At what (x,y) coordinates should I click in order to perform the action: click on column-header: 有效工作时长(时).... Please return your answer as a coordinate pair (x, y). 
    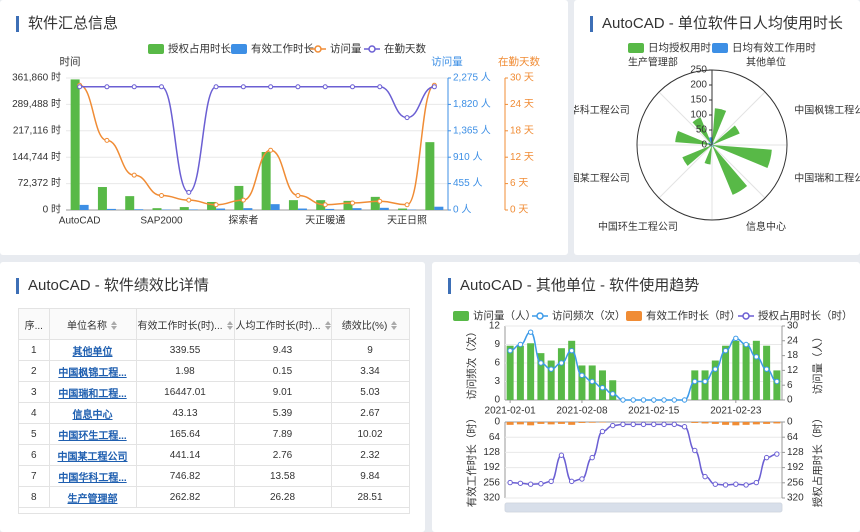
    Looking at the image, I should click on (185, 324).